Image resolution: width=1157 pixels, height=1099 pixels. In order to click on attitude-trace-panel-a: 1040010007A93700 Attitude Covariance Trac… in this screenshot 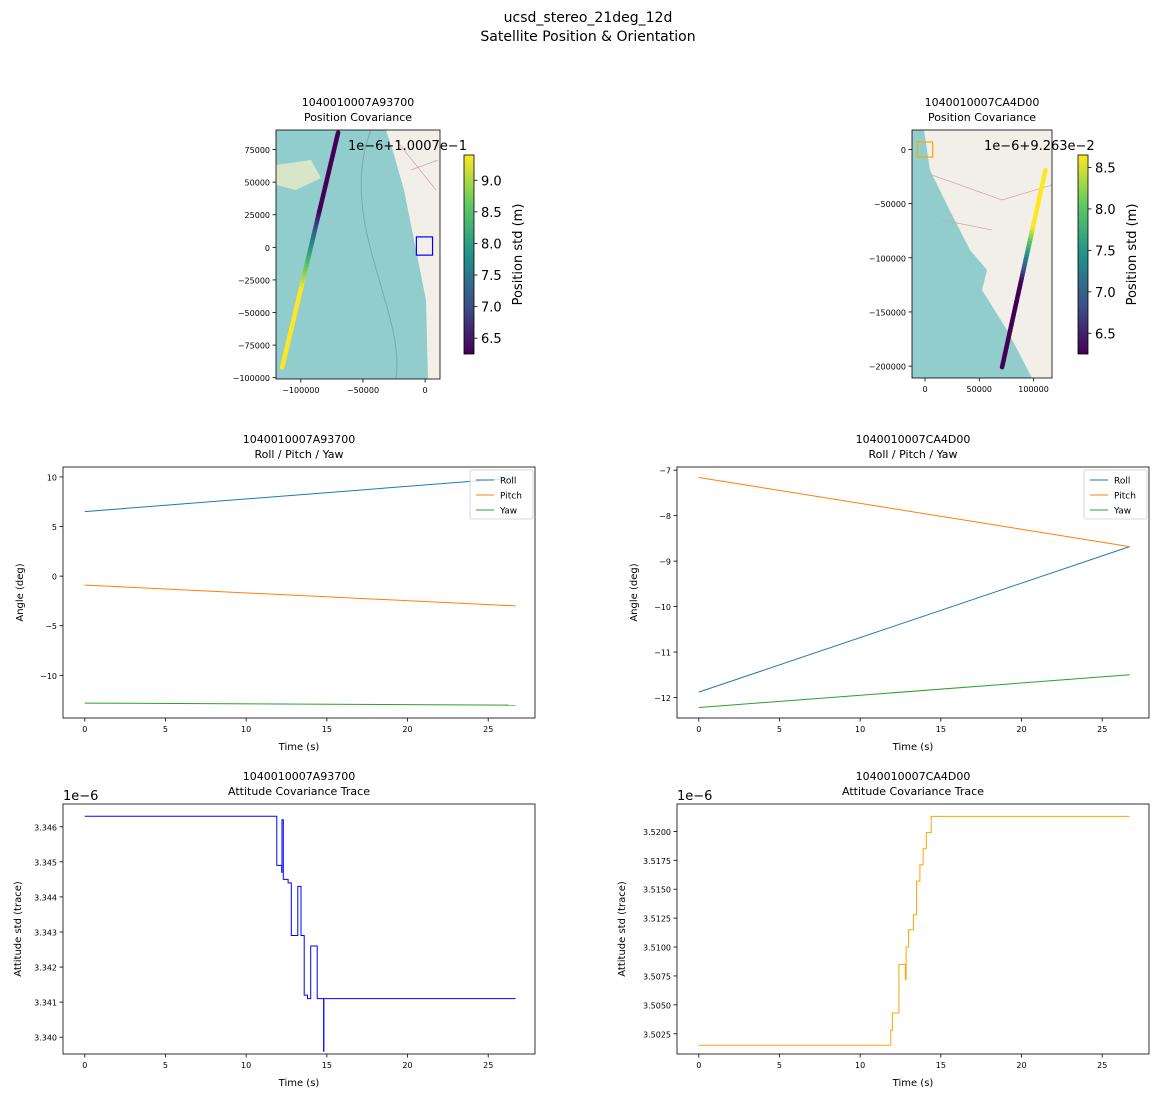, I will do `click(274, 929)`.